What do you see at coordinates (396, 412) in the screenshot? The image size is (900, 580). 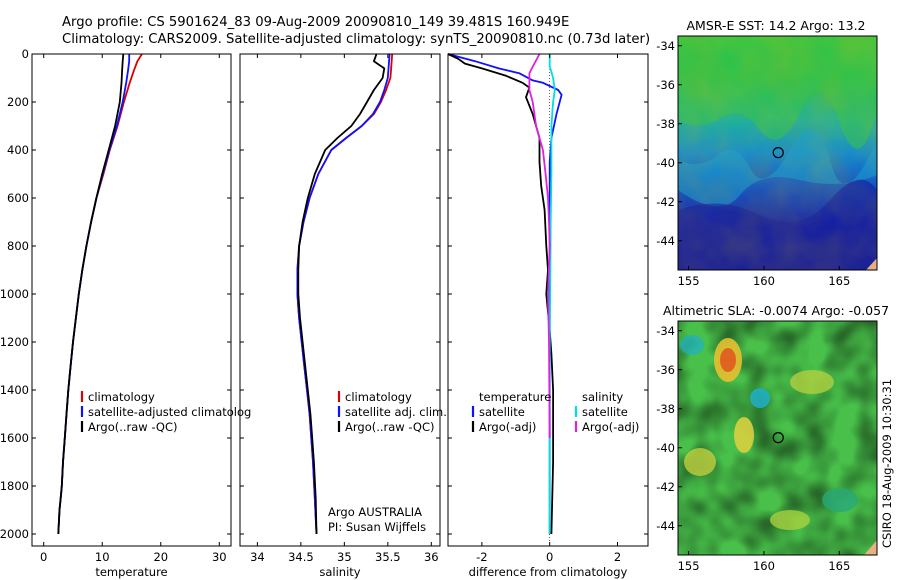 I see `legend-entry: satellite adj. clim.` at bounding box center [396, 412].